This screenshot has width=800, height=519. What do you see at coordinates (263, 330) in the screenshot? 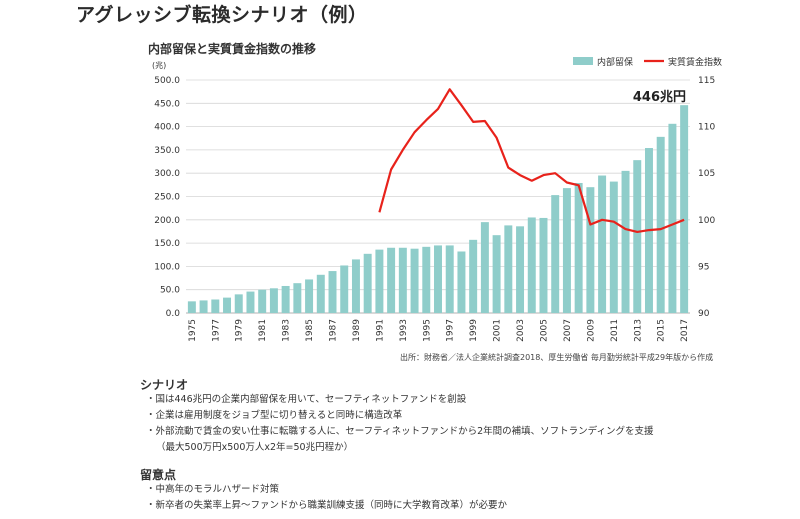
I see `x-tick-label: 1981` at bounding box center [263, 330].